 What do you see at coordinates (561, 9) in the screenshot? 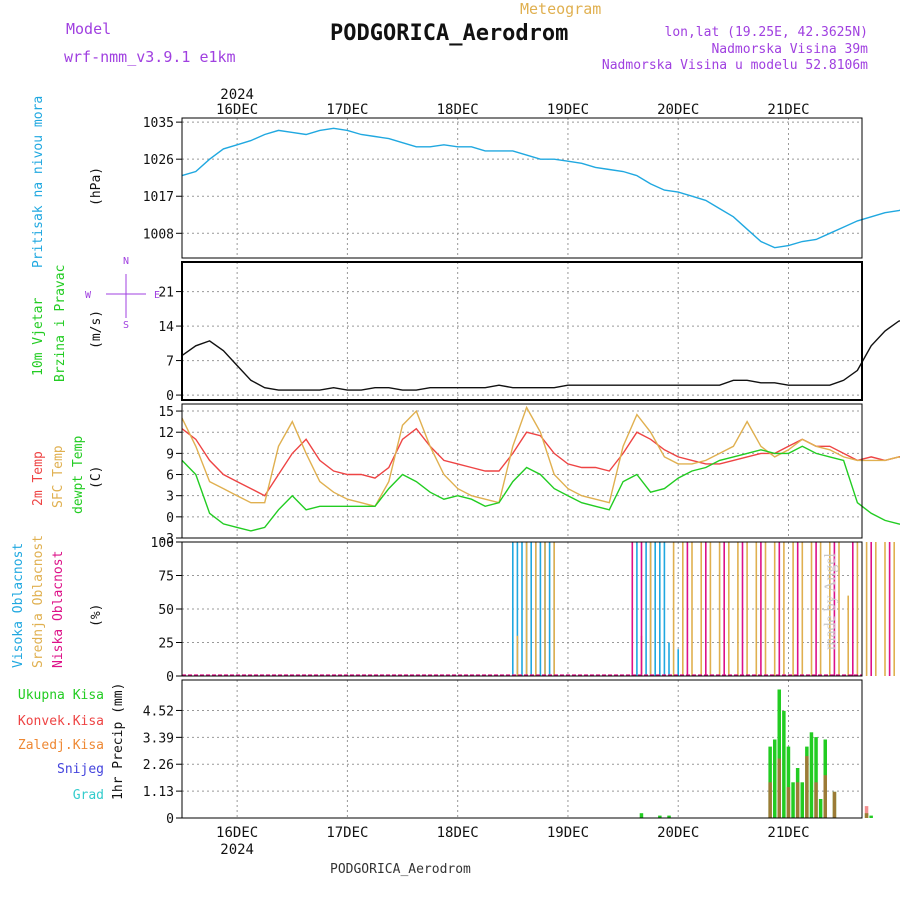
I see `meteogram-label: Meteogram` at bounding box center [561, 9].